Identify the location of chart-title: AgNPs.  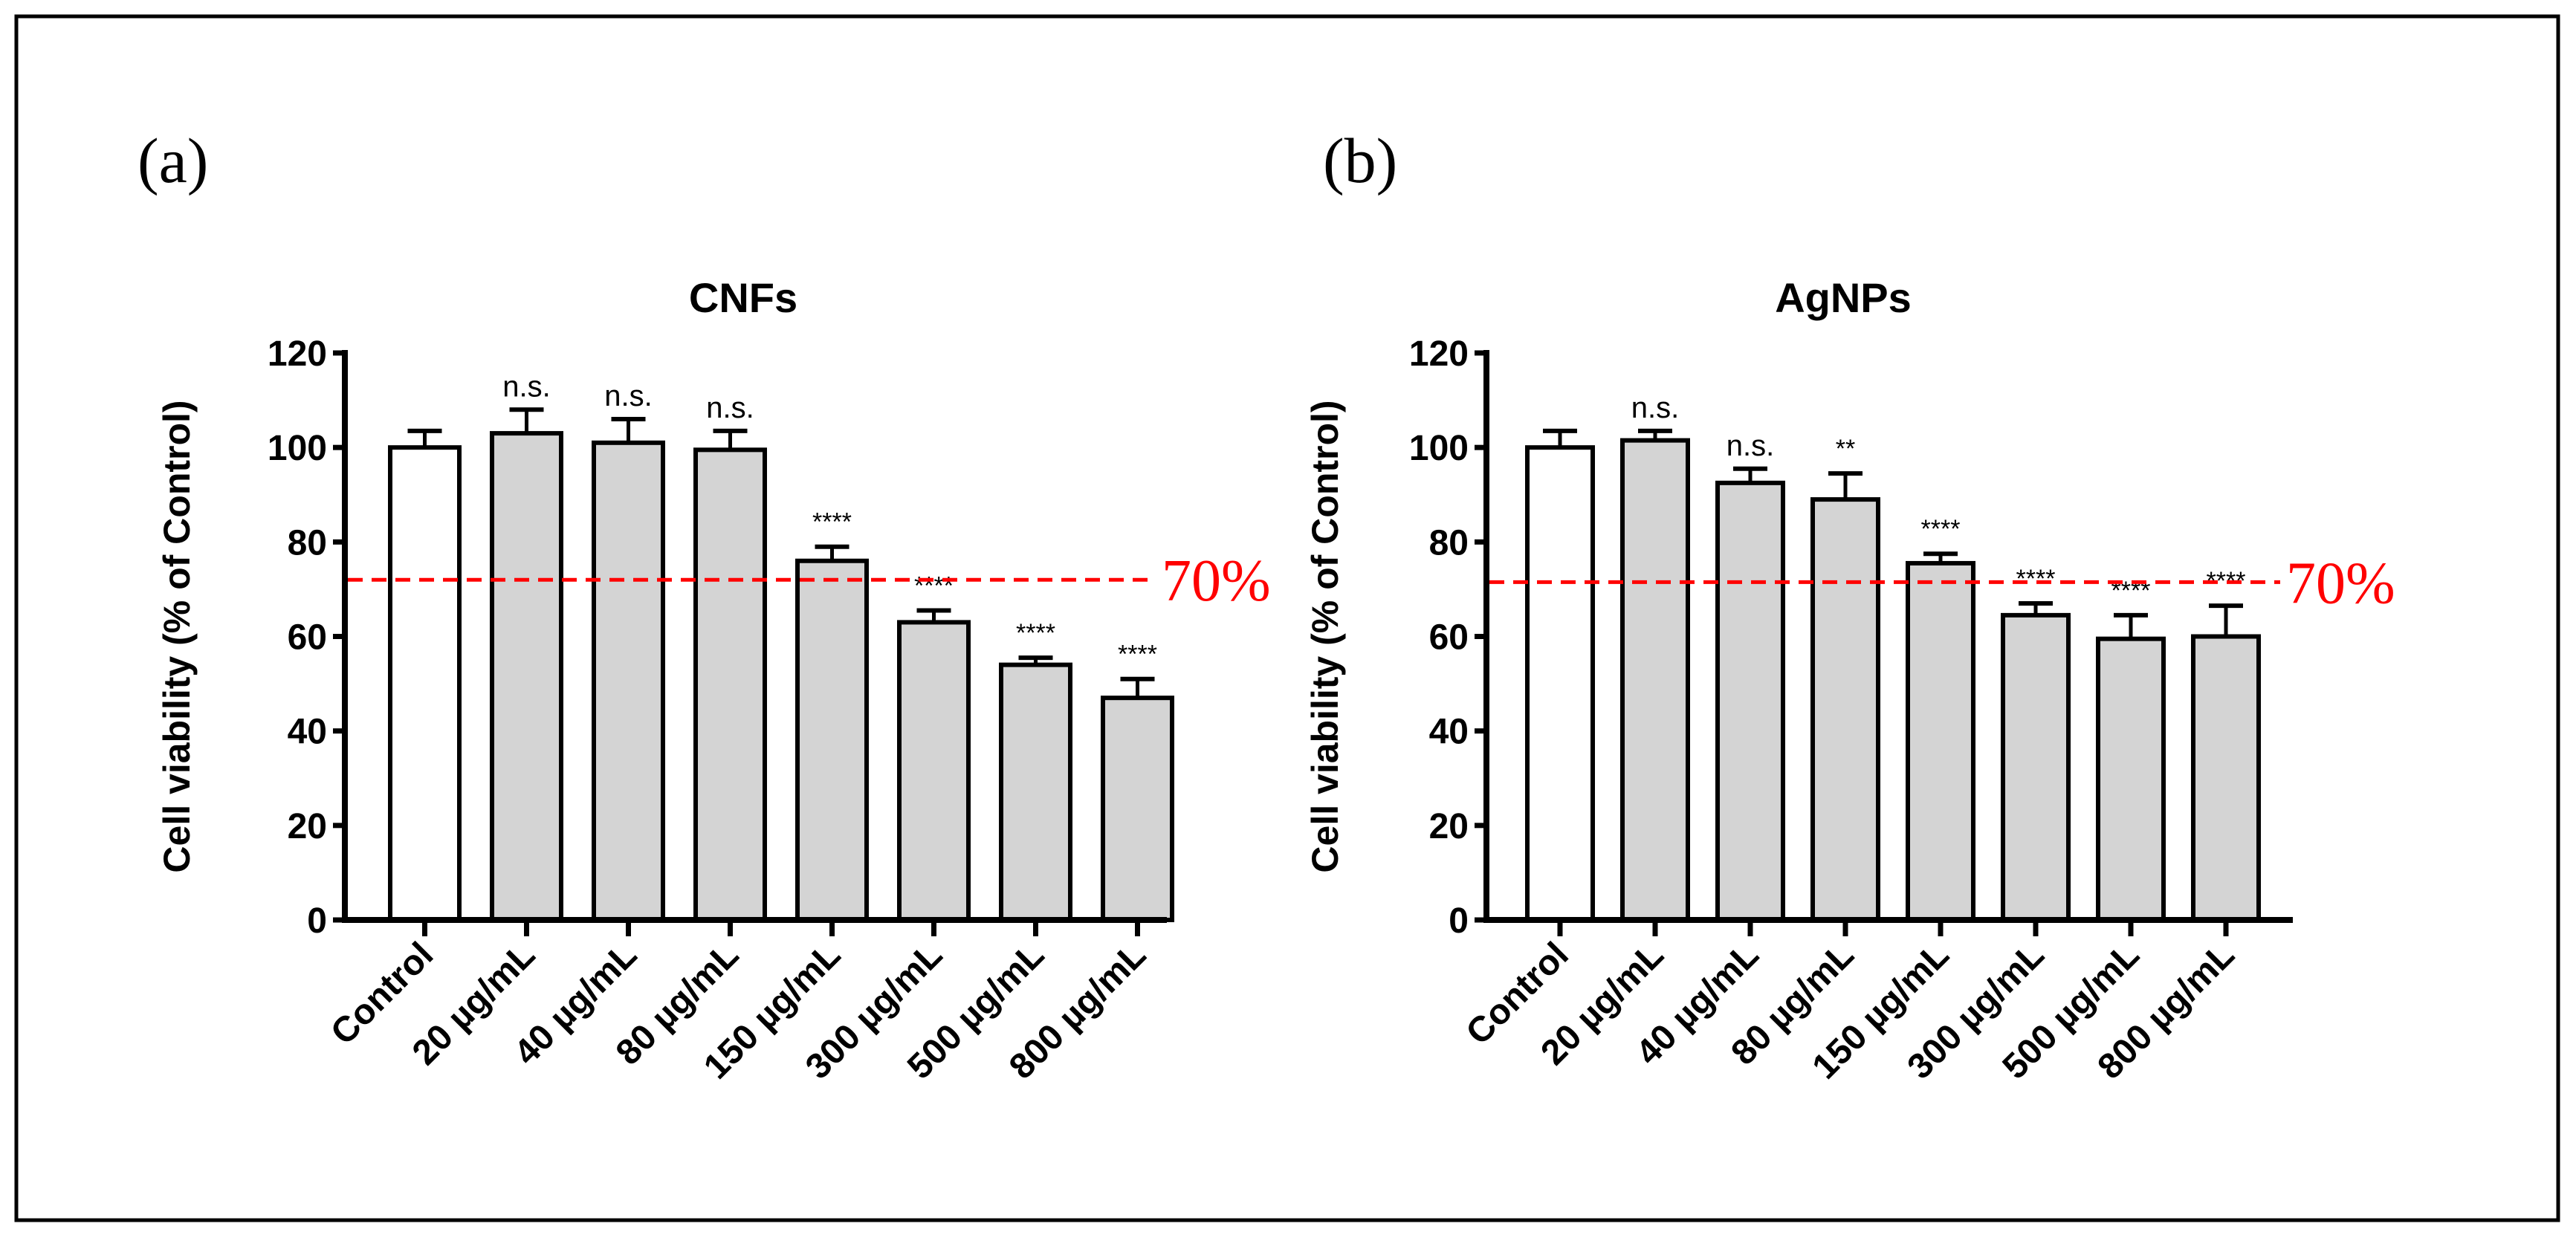
(1844, 297).